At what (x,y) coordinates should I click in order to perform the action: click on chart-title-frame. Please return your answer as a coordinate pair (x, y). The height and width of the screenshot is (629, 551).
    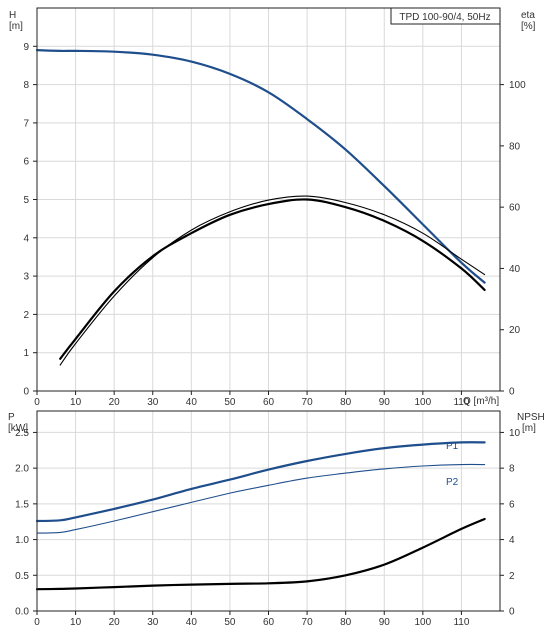
    Looking at the image, I should click on (445, 16).